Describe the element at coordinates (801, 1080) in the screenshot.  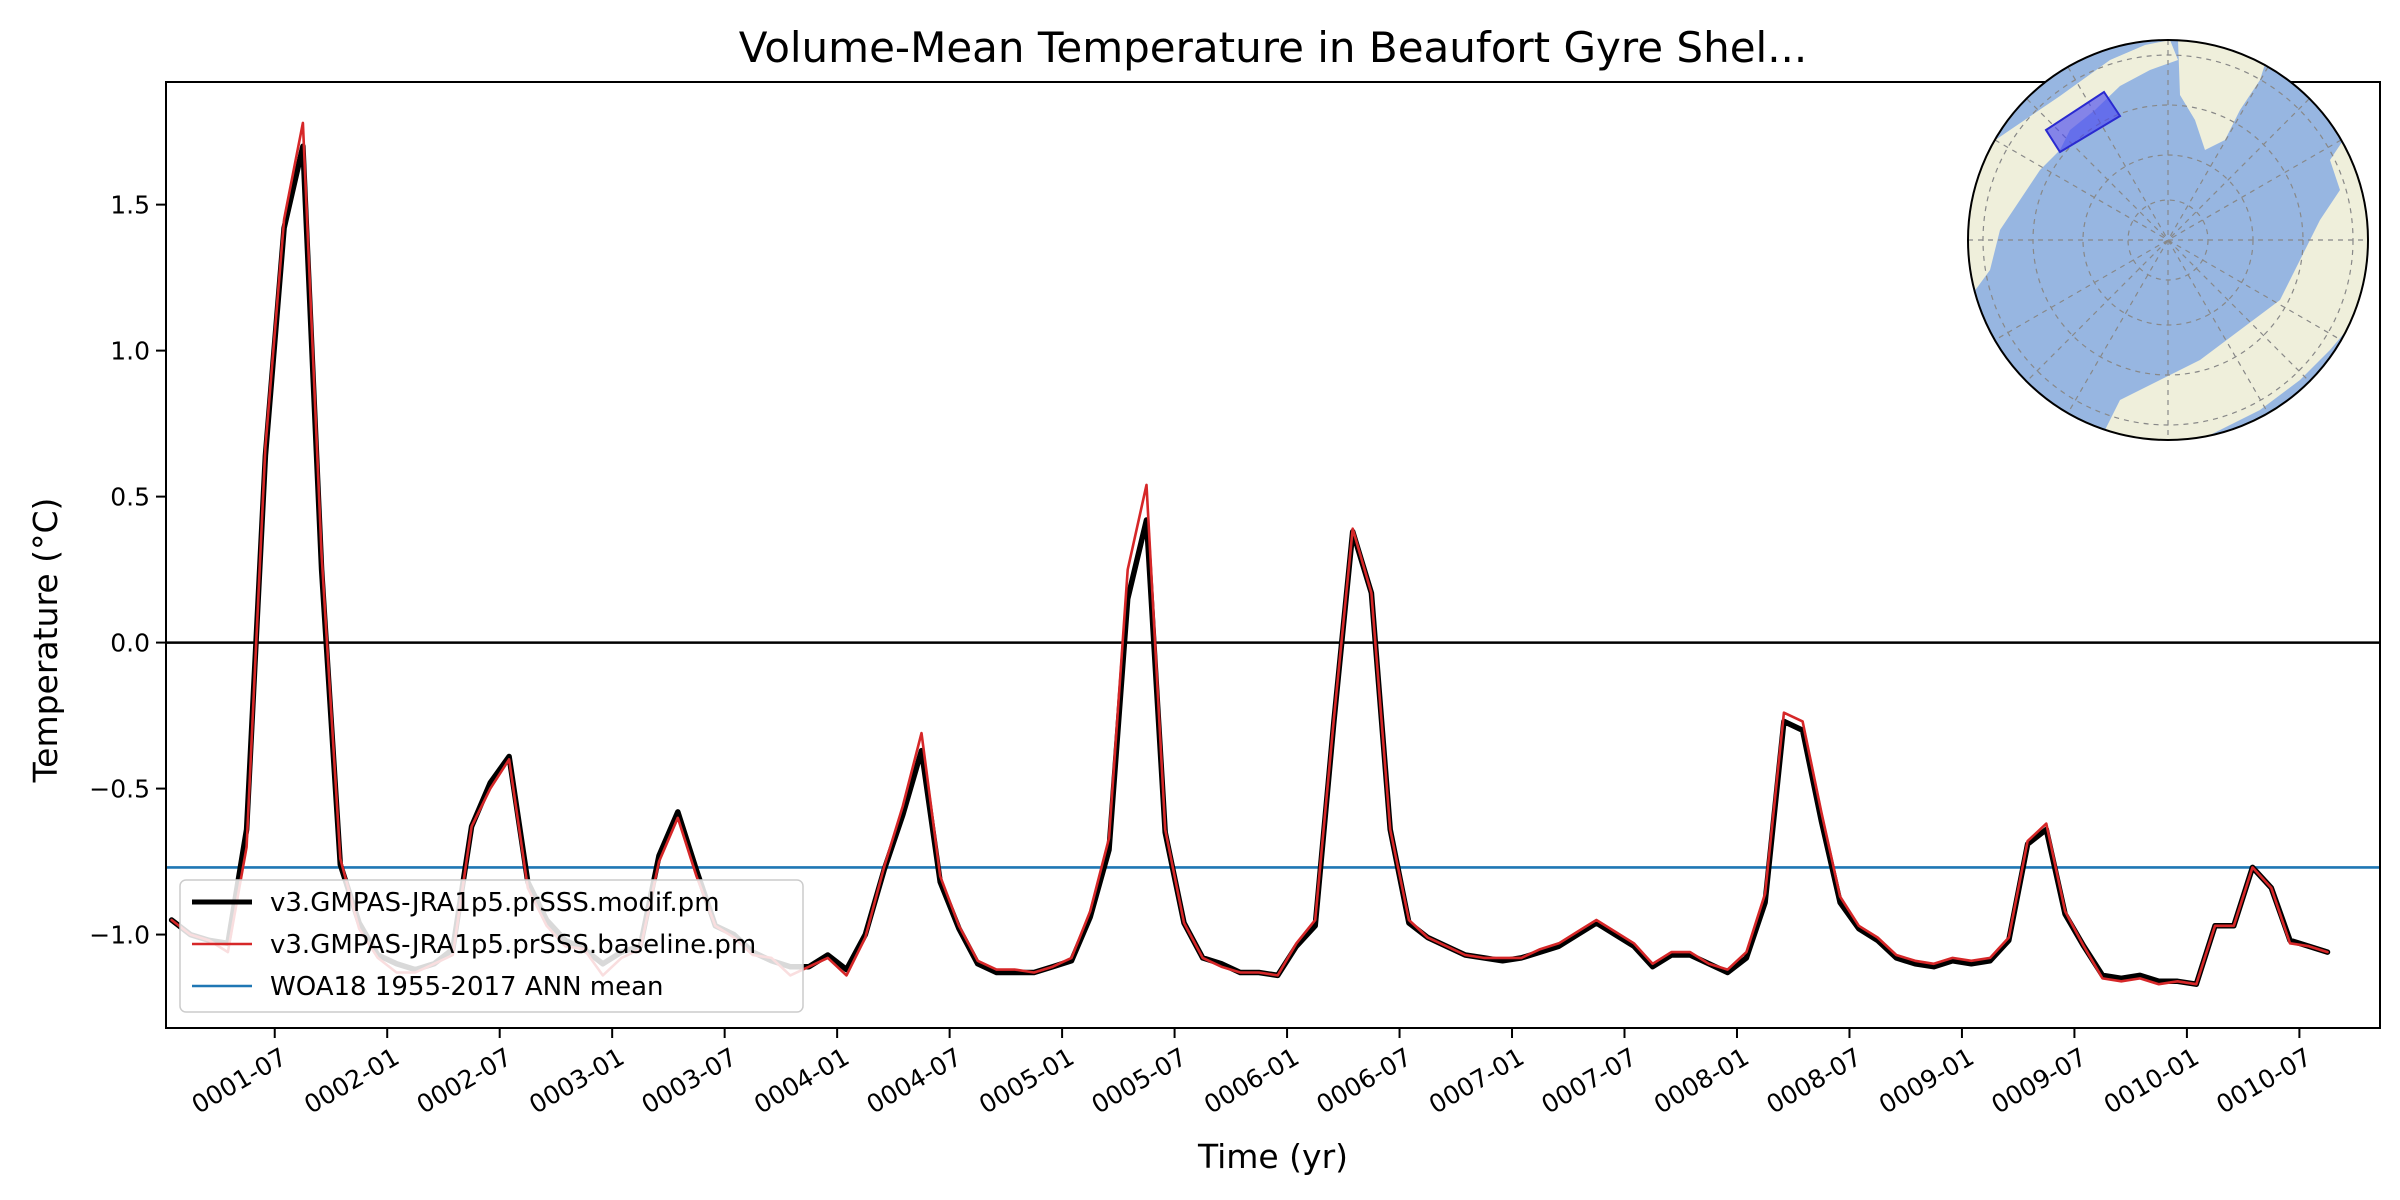
I see `x-tick-label: 0004-01` at that location.